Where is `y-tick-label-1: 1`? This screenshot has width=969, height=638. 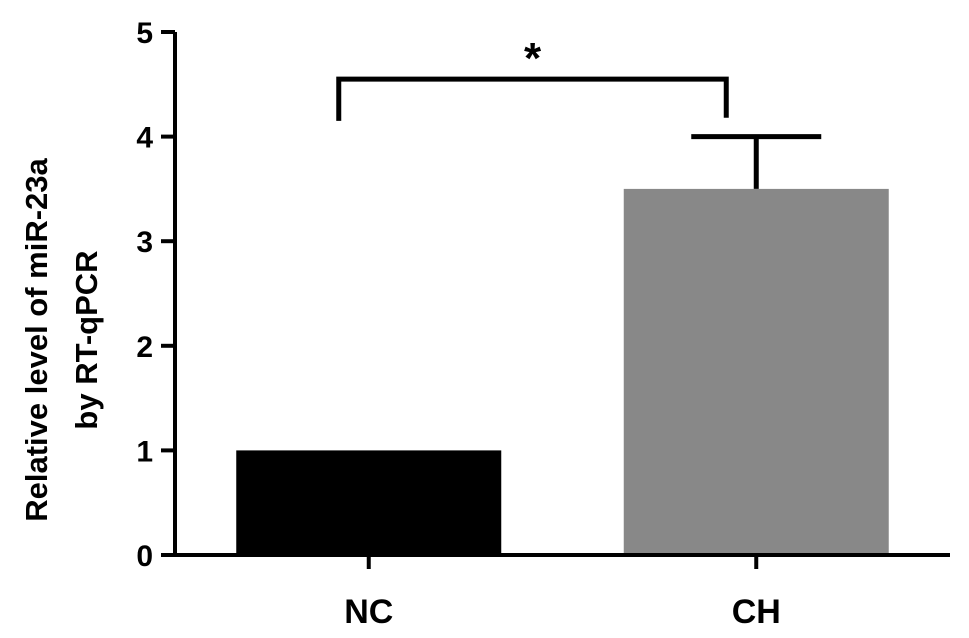 y-tick-label-1: 1 is located at coordinates (144, 451).